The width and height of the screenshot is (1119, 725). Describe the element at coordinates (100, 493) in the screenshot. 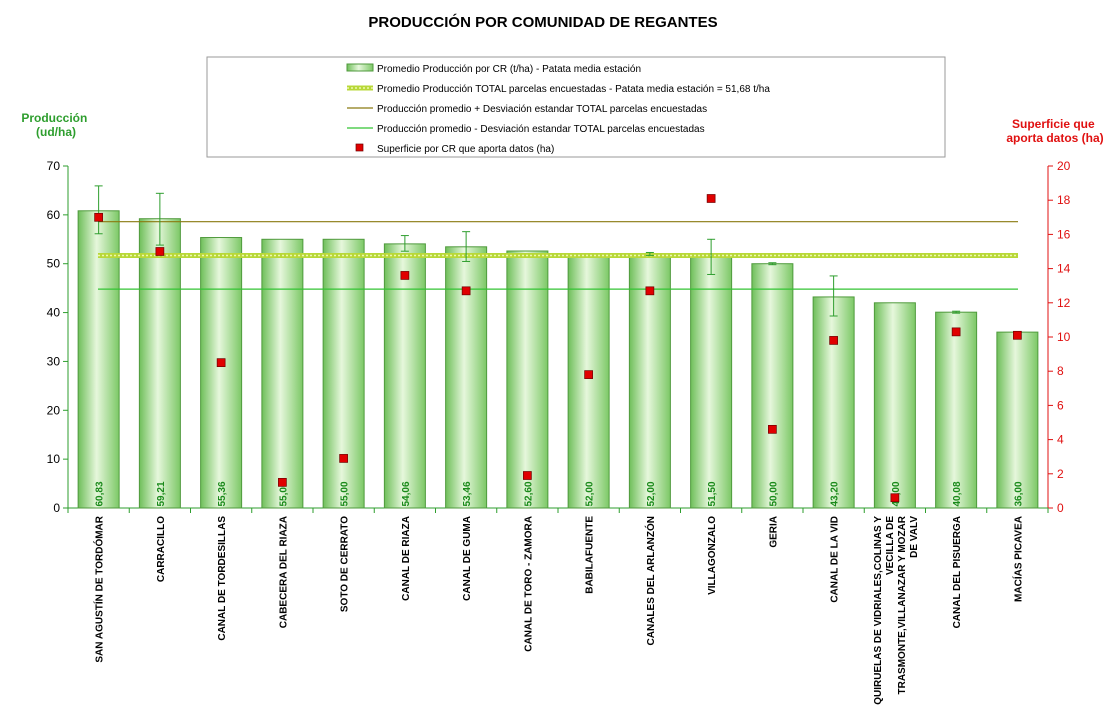

I see `bar-value-label: 60,83` at that location.